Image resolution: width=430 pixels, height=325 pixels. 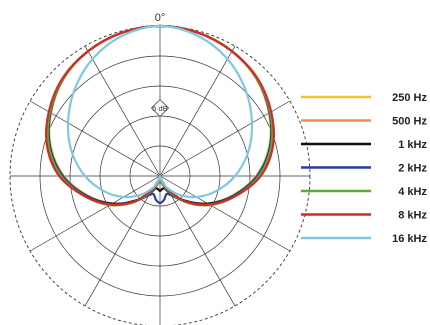 What do you see at coordinates (412, 216) in the screenshot?
I see `legend-label-8-khz: 8 kHz` at bounding box center [412, 216].